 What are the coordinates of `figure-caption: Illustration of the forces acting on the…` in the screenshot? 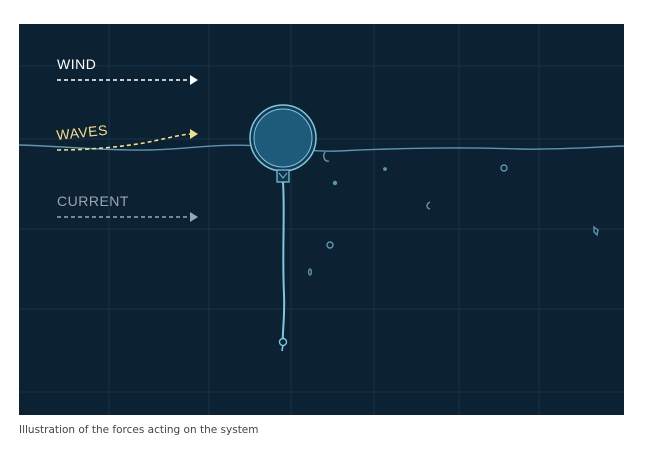 It's located at (139, 430).